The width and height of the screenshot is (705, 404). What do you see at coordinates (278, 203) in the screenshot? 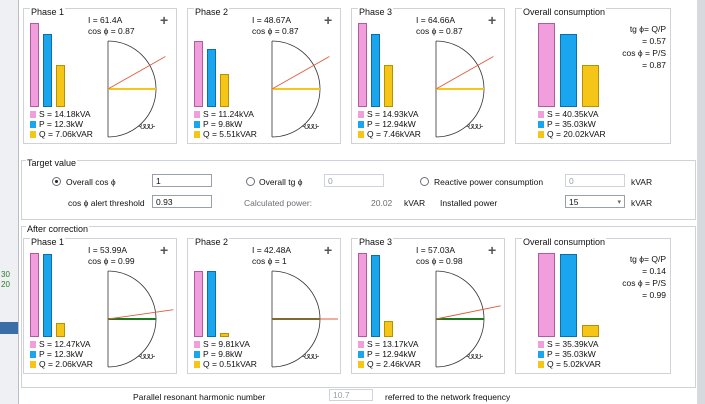
I see `calculated-power-label: Calculated power:` at bounding box center [278, 203].